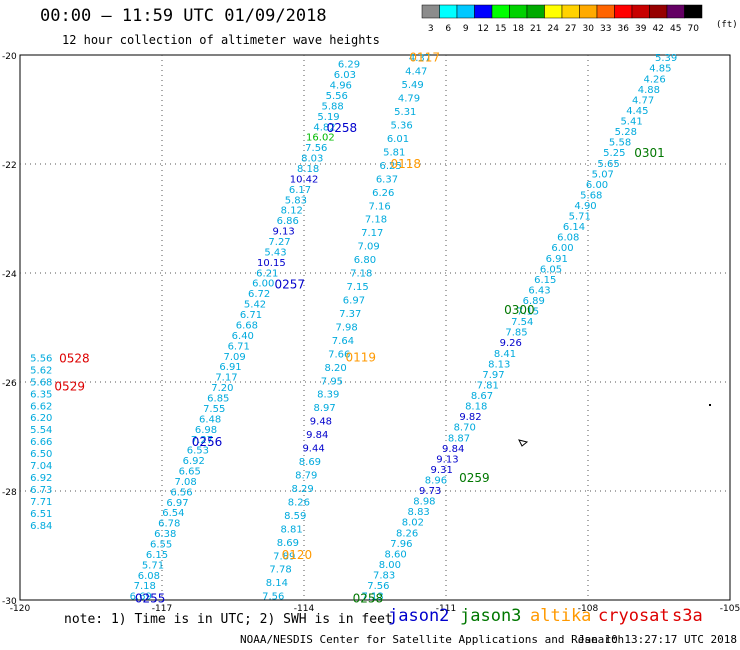  I want to click on pass-time-label: 0117, so click(424, 58).